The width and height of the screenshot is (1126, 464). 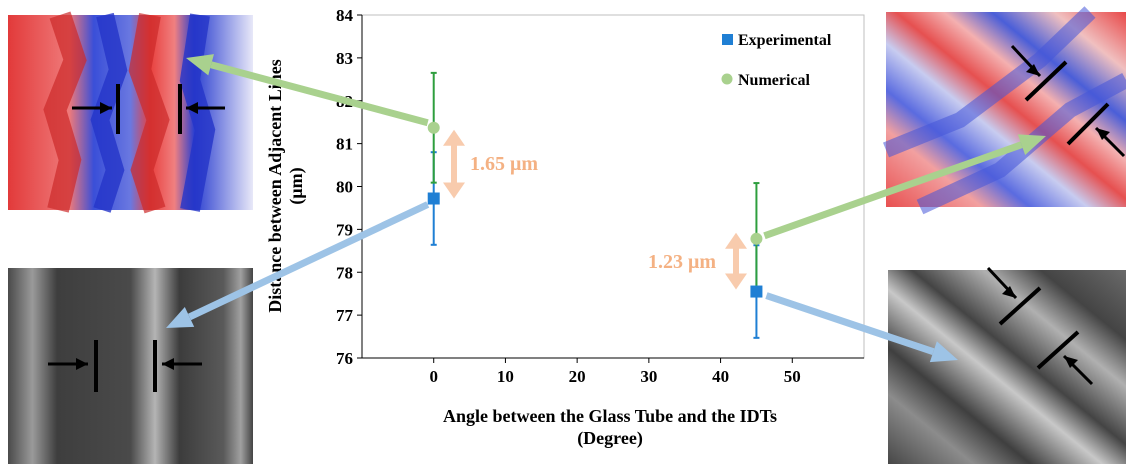 What do you see at coordinates (776, 60) in the screenshot?
I see `legend: Experimental Numerical` at bounding box center [776, 60].